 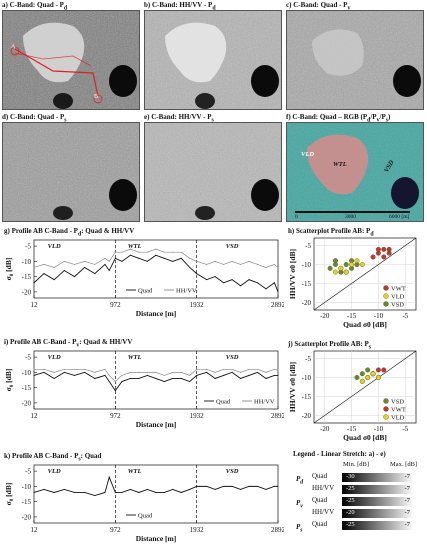 What do you see at coordinates (156, 313) in the screenshot?
I see `x-axis-label: Distance [m]` at bounding box center [156, 313].